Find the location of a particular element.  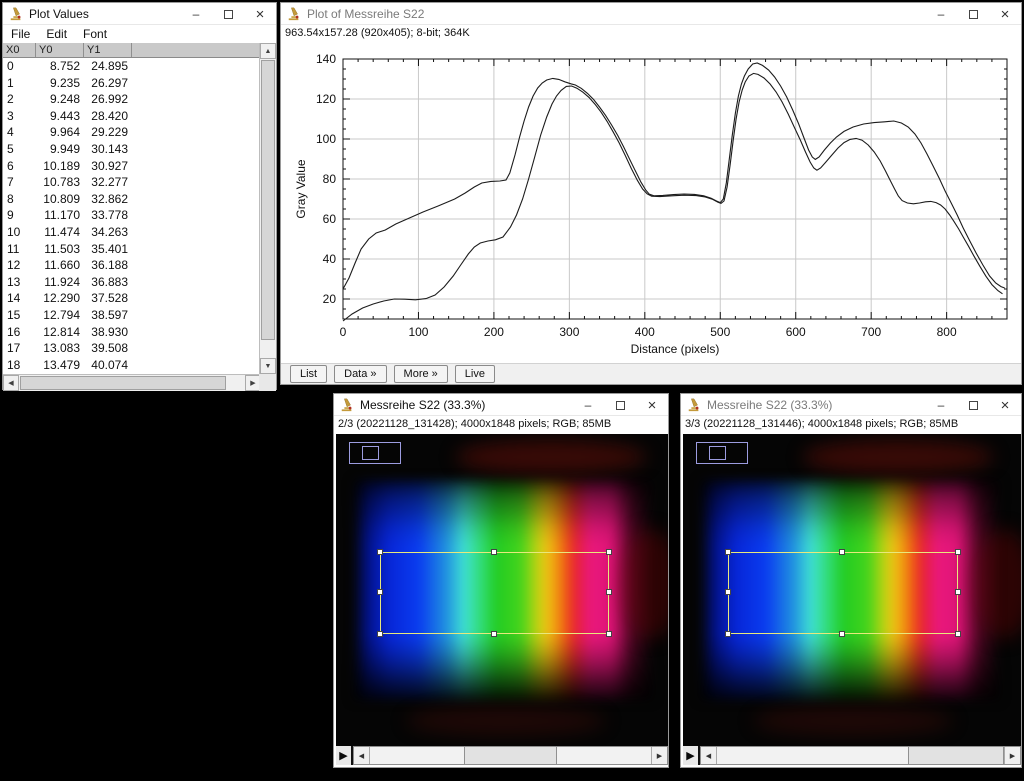

plot-titlebar: Plot of Messreihe S22 – × is located at coordinates (651, 14).